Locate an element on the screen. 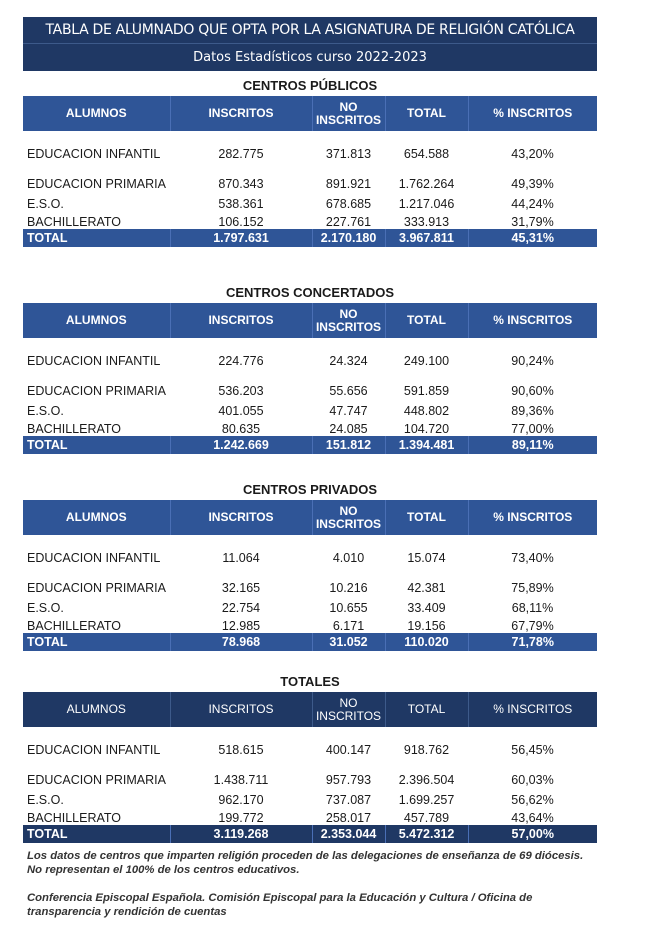 Image resolution: width=667 pixels, height=933 pixels. total-cell: 2.353.044 is located at coordinates (348, 834).